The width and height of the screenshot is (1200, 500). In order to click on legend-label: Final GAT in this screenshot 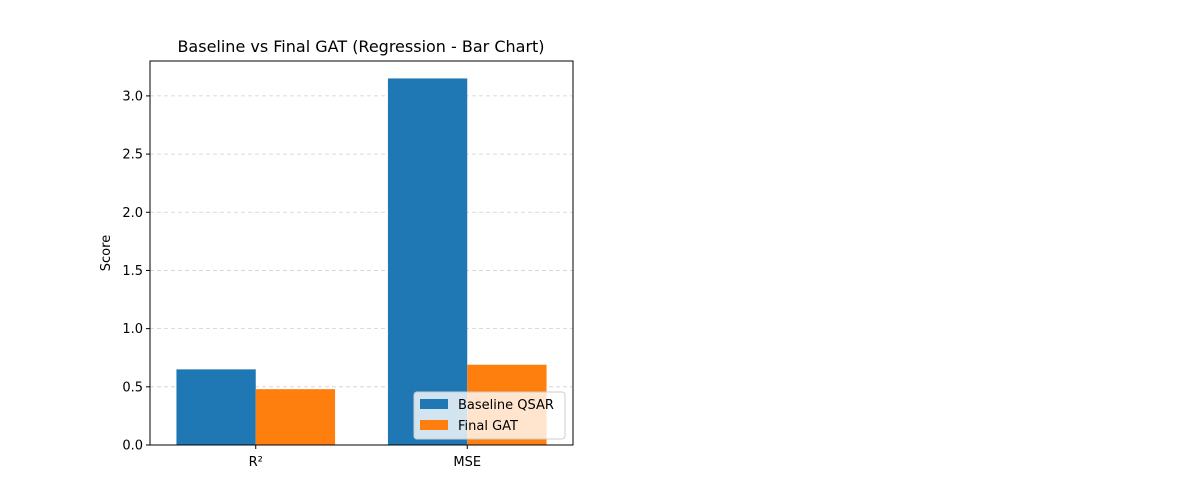, I will do `click(488, 426)`.